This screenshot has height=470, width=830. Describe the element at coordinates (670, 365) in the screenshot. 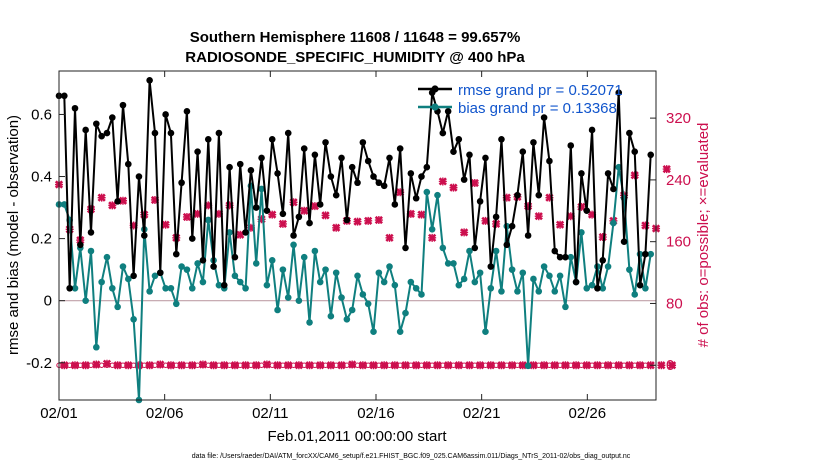

I see `y-right-tick-label: 0` at that location.